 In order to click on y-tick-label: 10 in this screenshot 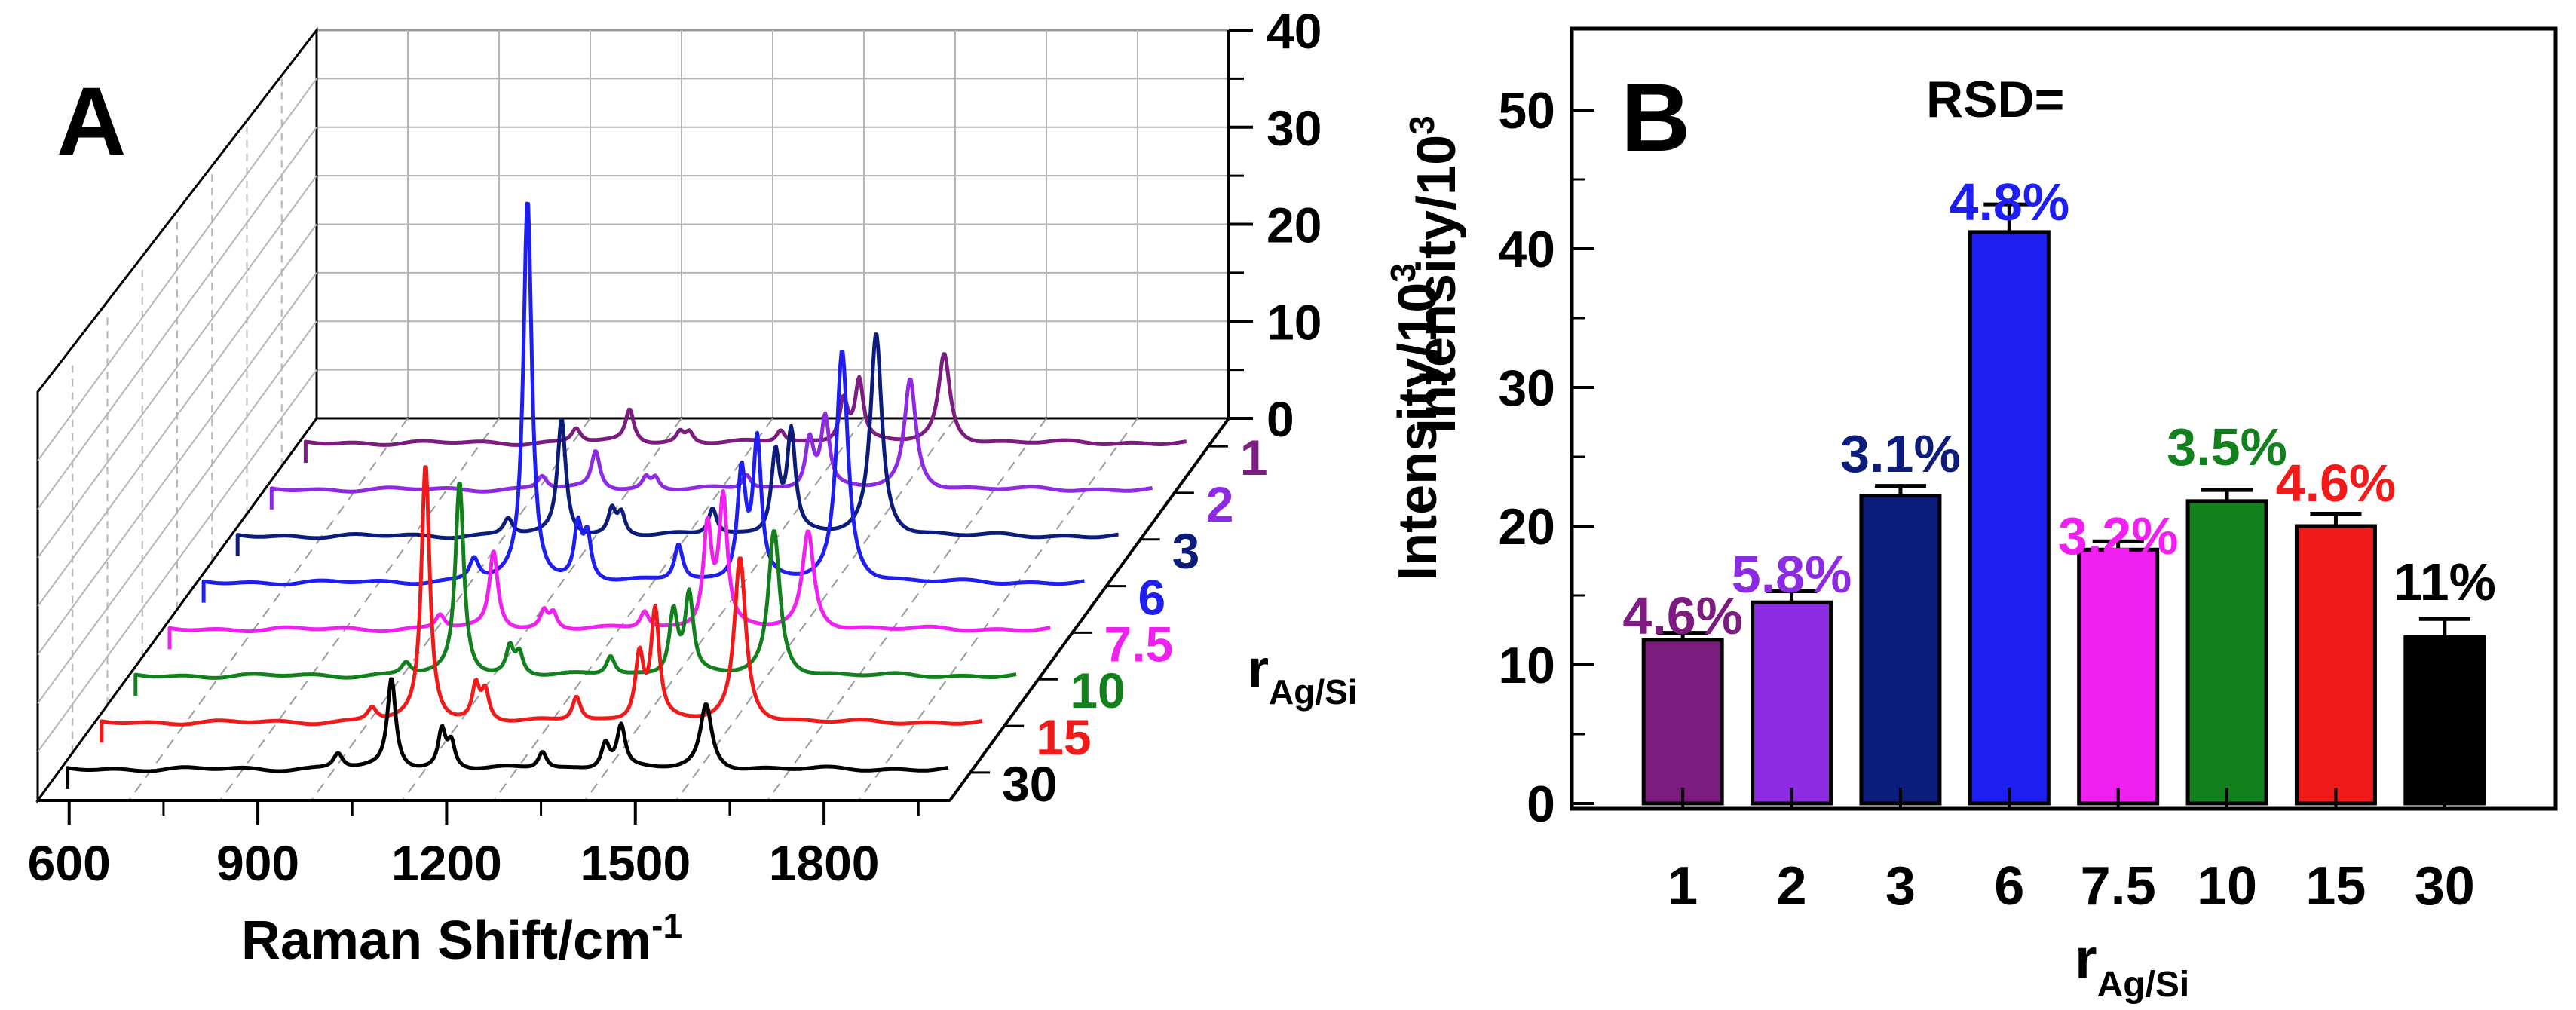, I will do `click(1526, 665)`.